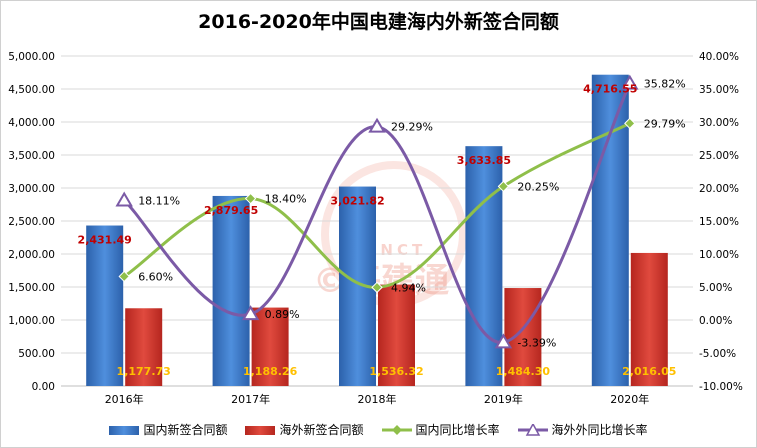  I want to click on y-left-tick-label: 5,000.00, so click(31, 57).